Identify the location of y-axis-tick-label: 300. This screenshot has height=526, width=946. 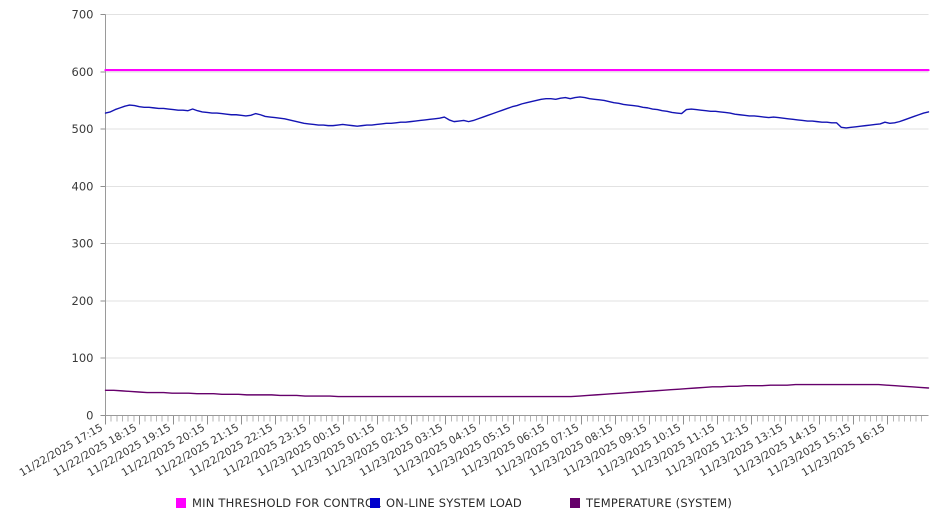
(83, 244).